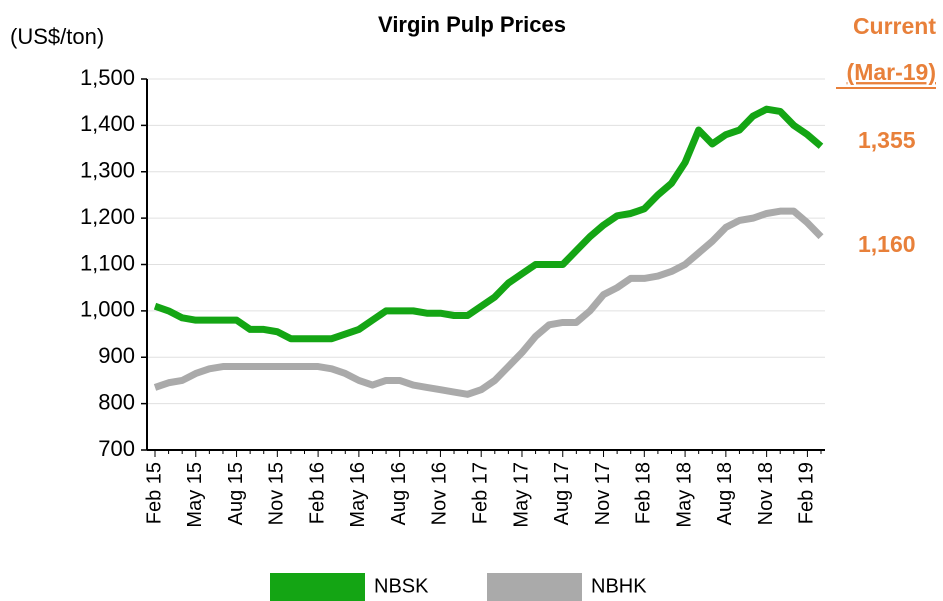 This screenshot has height=601, width=943. What do you see at coordinates (236, 493) in the screenshot?
I see `x-tick-label: Aug 15` at bounding box center [236, 493].